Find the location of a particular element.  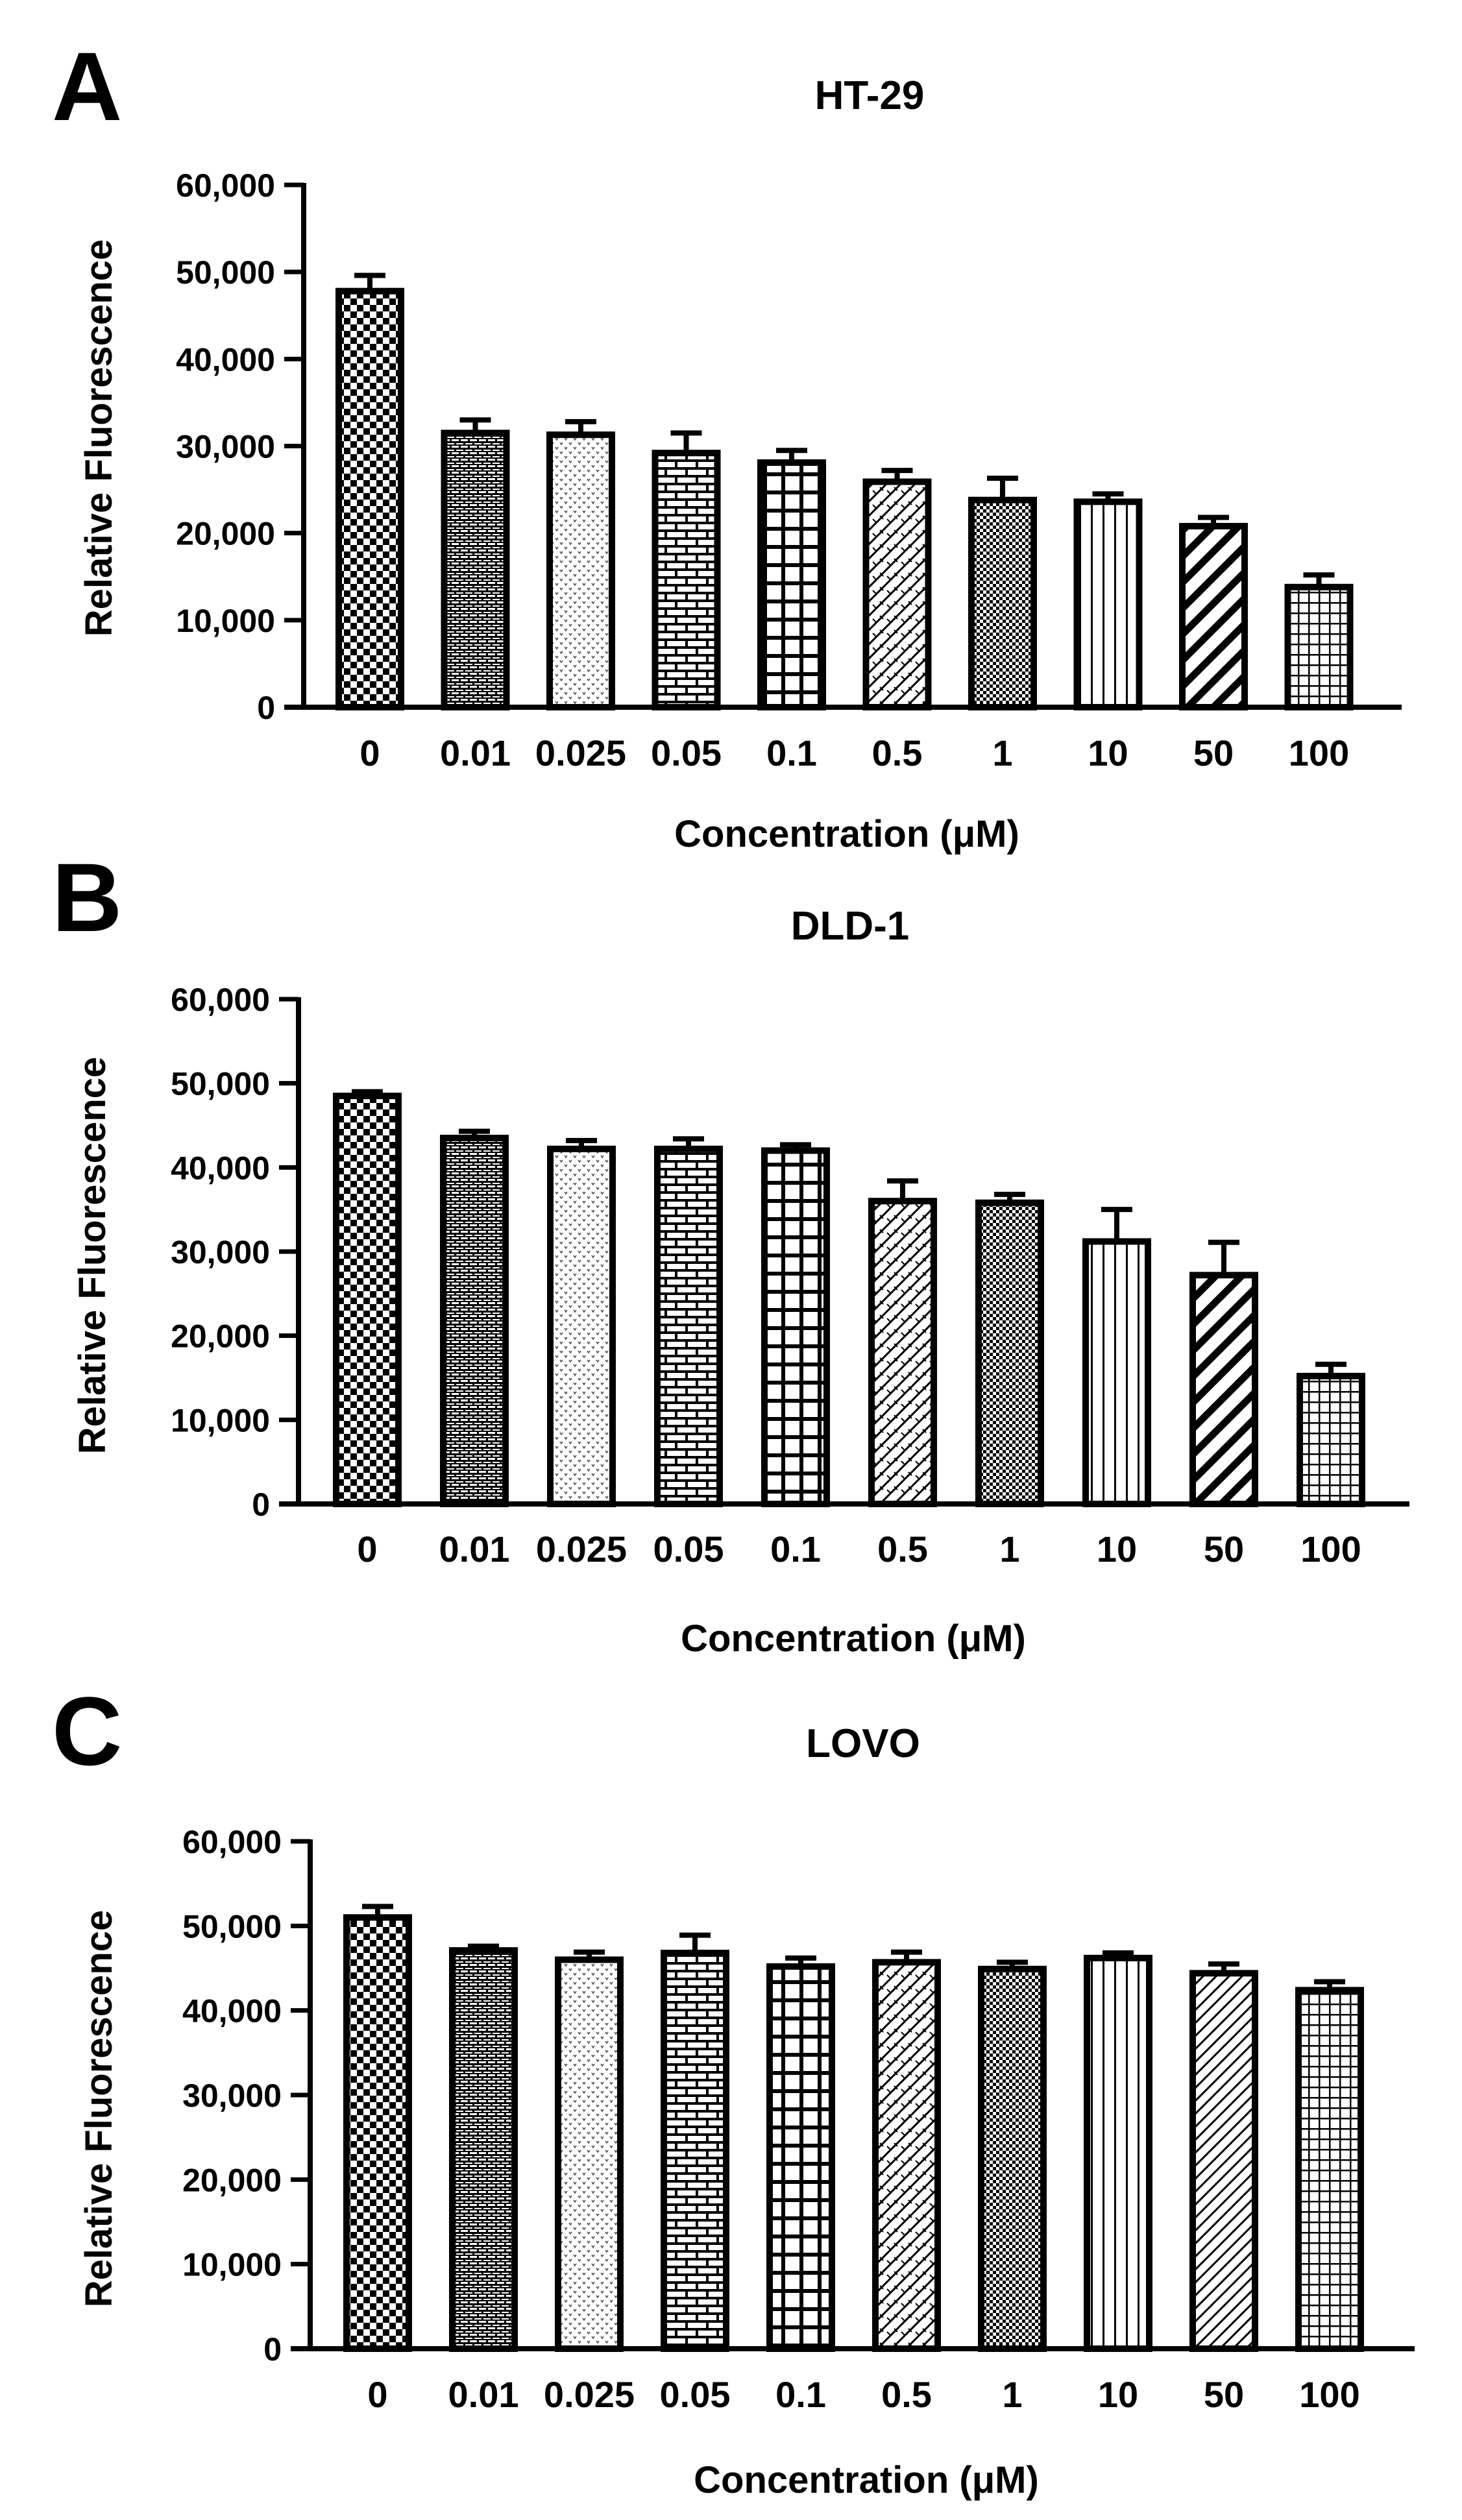

chart-title: HT-29 is located at coordinates (870, 95).